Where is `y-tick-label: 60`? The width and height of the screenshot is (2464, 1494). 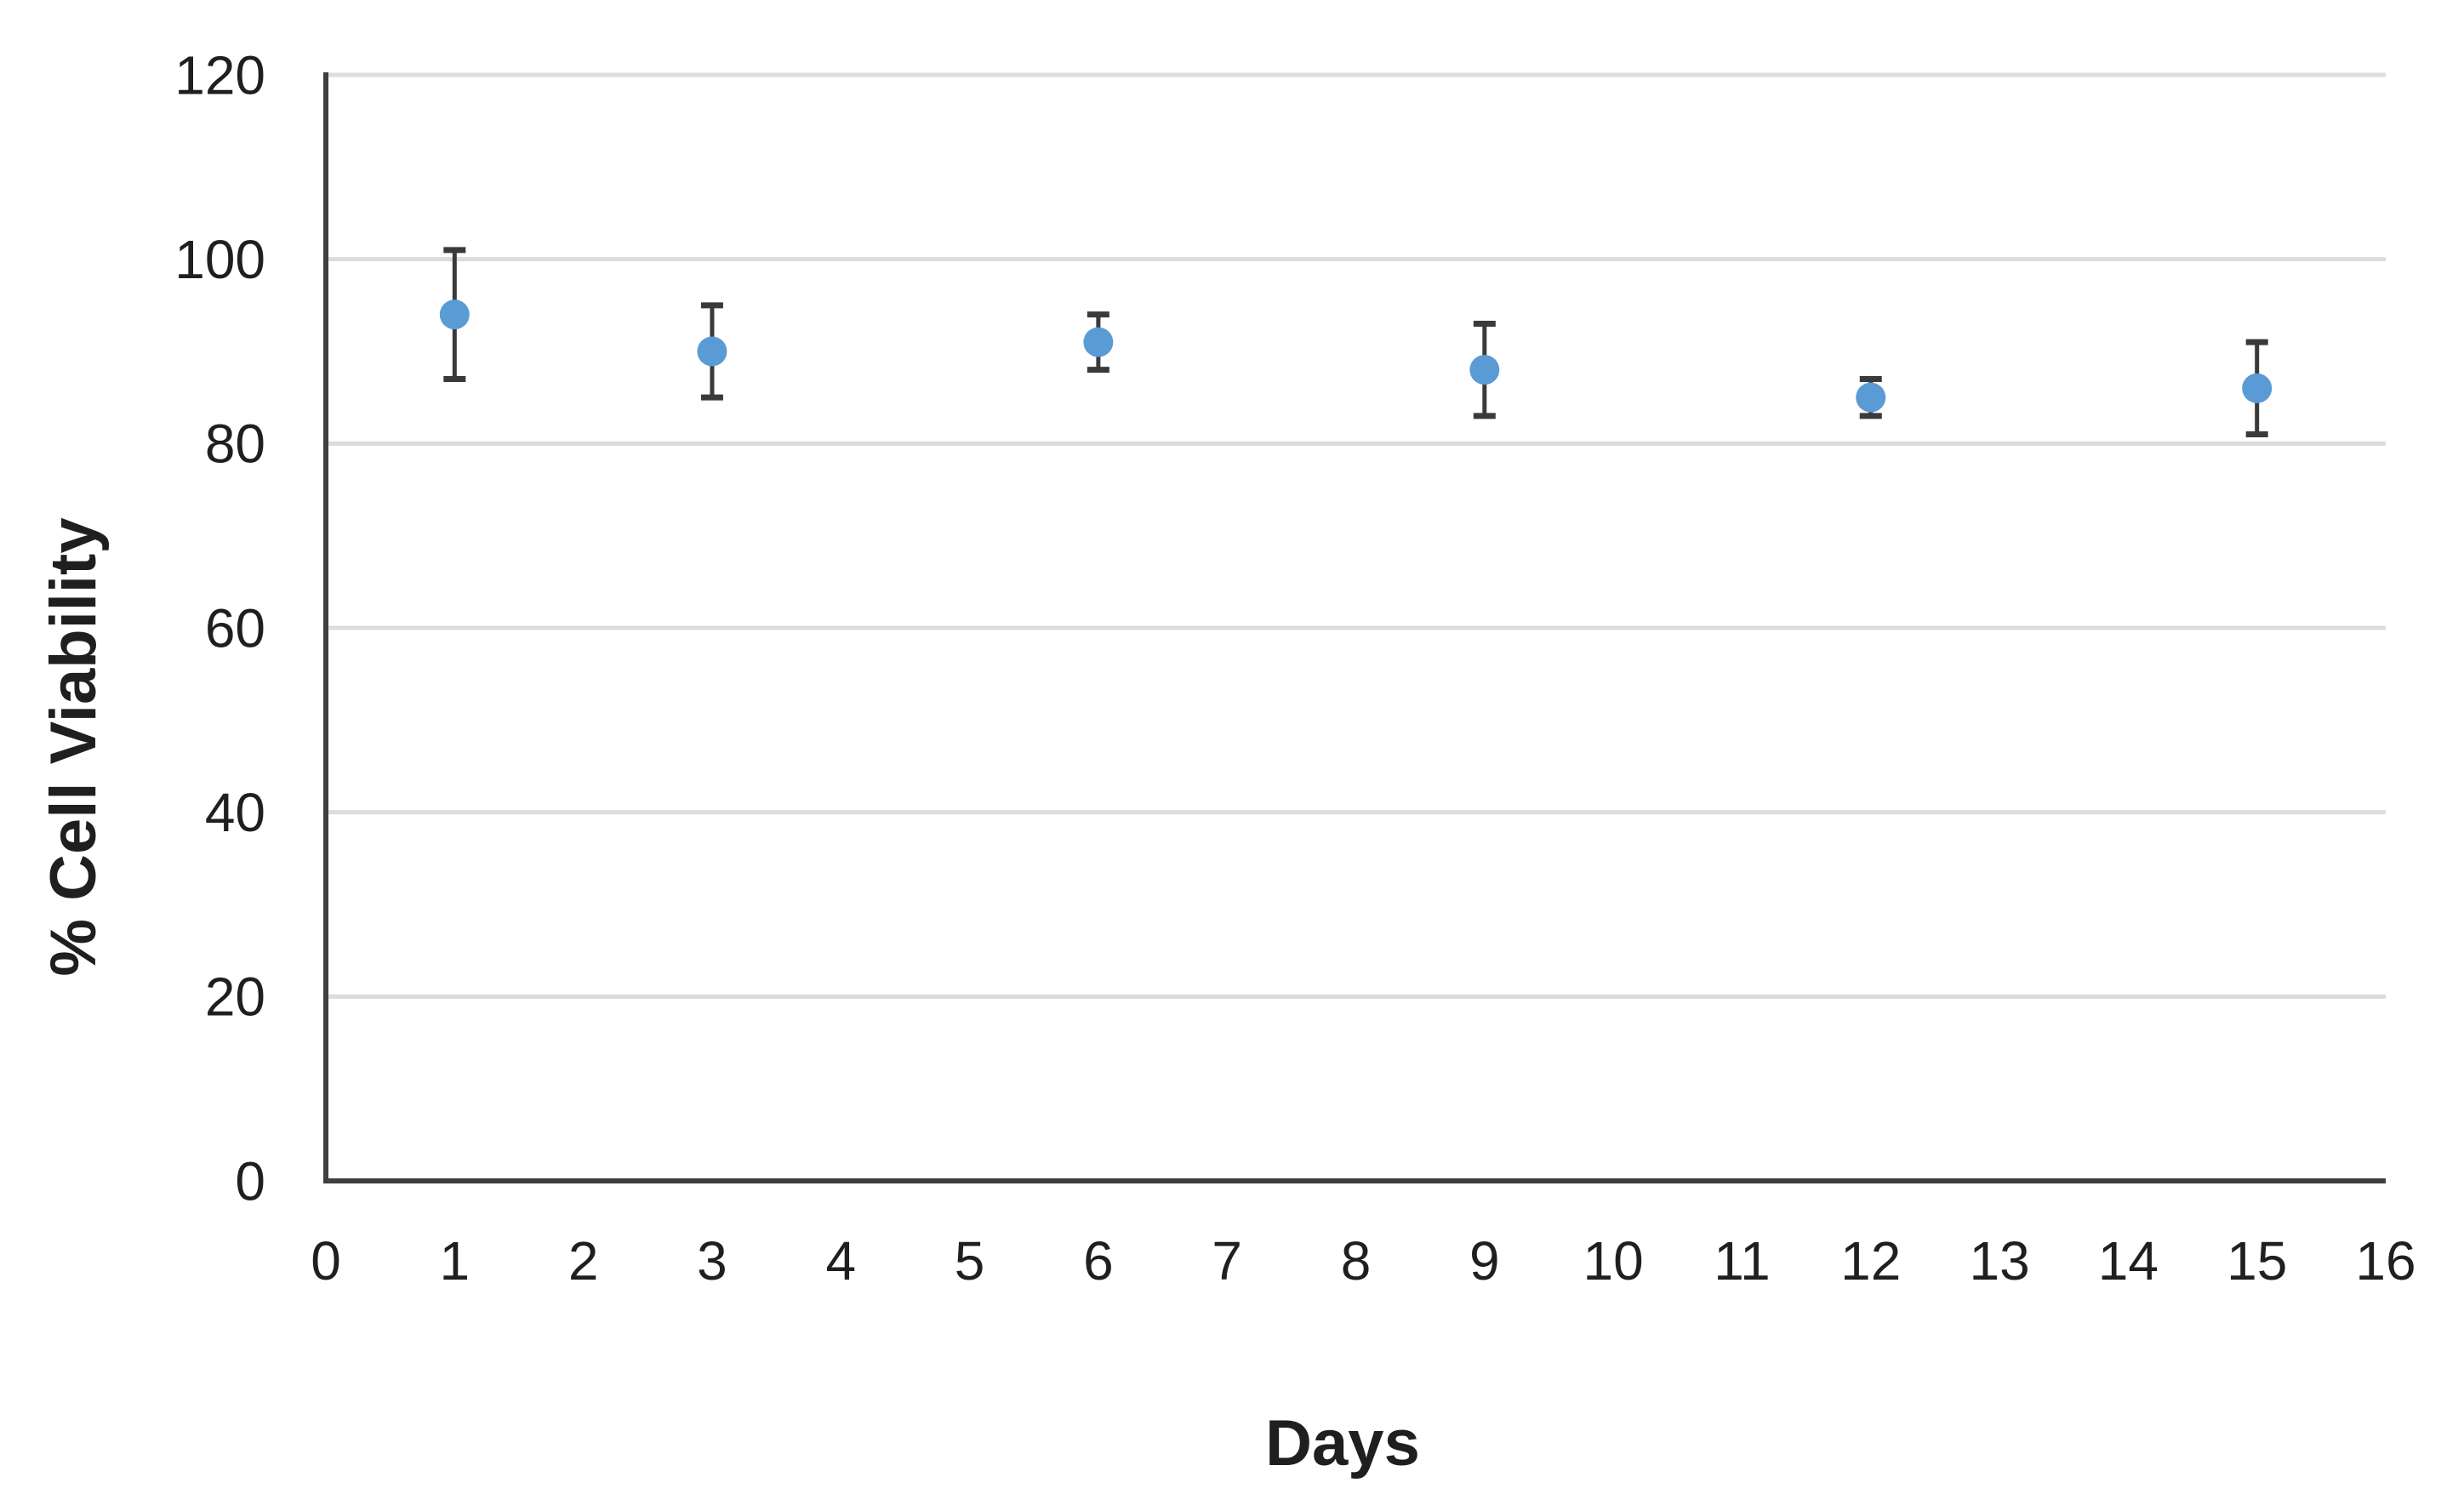 y-tick-label: 60 is located at coordinates (235, 628).